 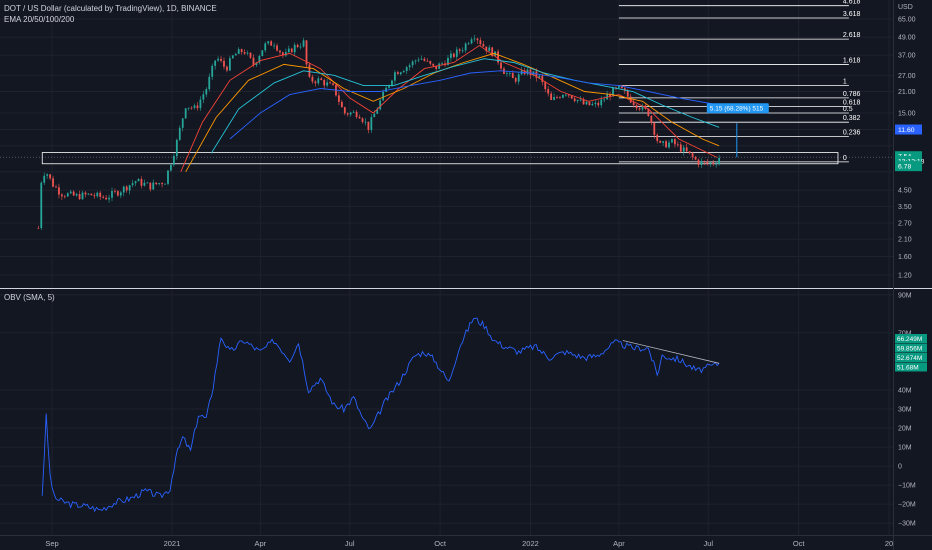 What do you see at coordinates (907, 524) in the screenshot?
I see `obv-tick-label: −30M` at bounding box center [907, 524].